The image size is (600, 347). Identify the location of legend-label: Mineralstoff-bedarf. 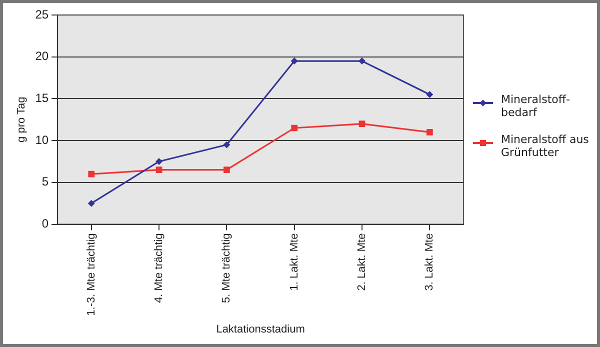
(536, 106).